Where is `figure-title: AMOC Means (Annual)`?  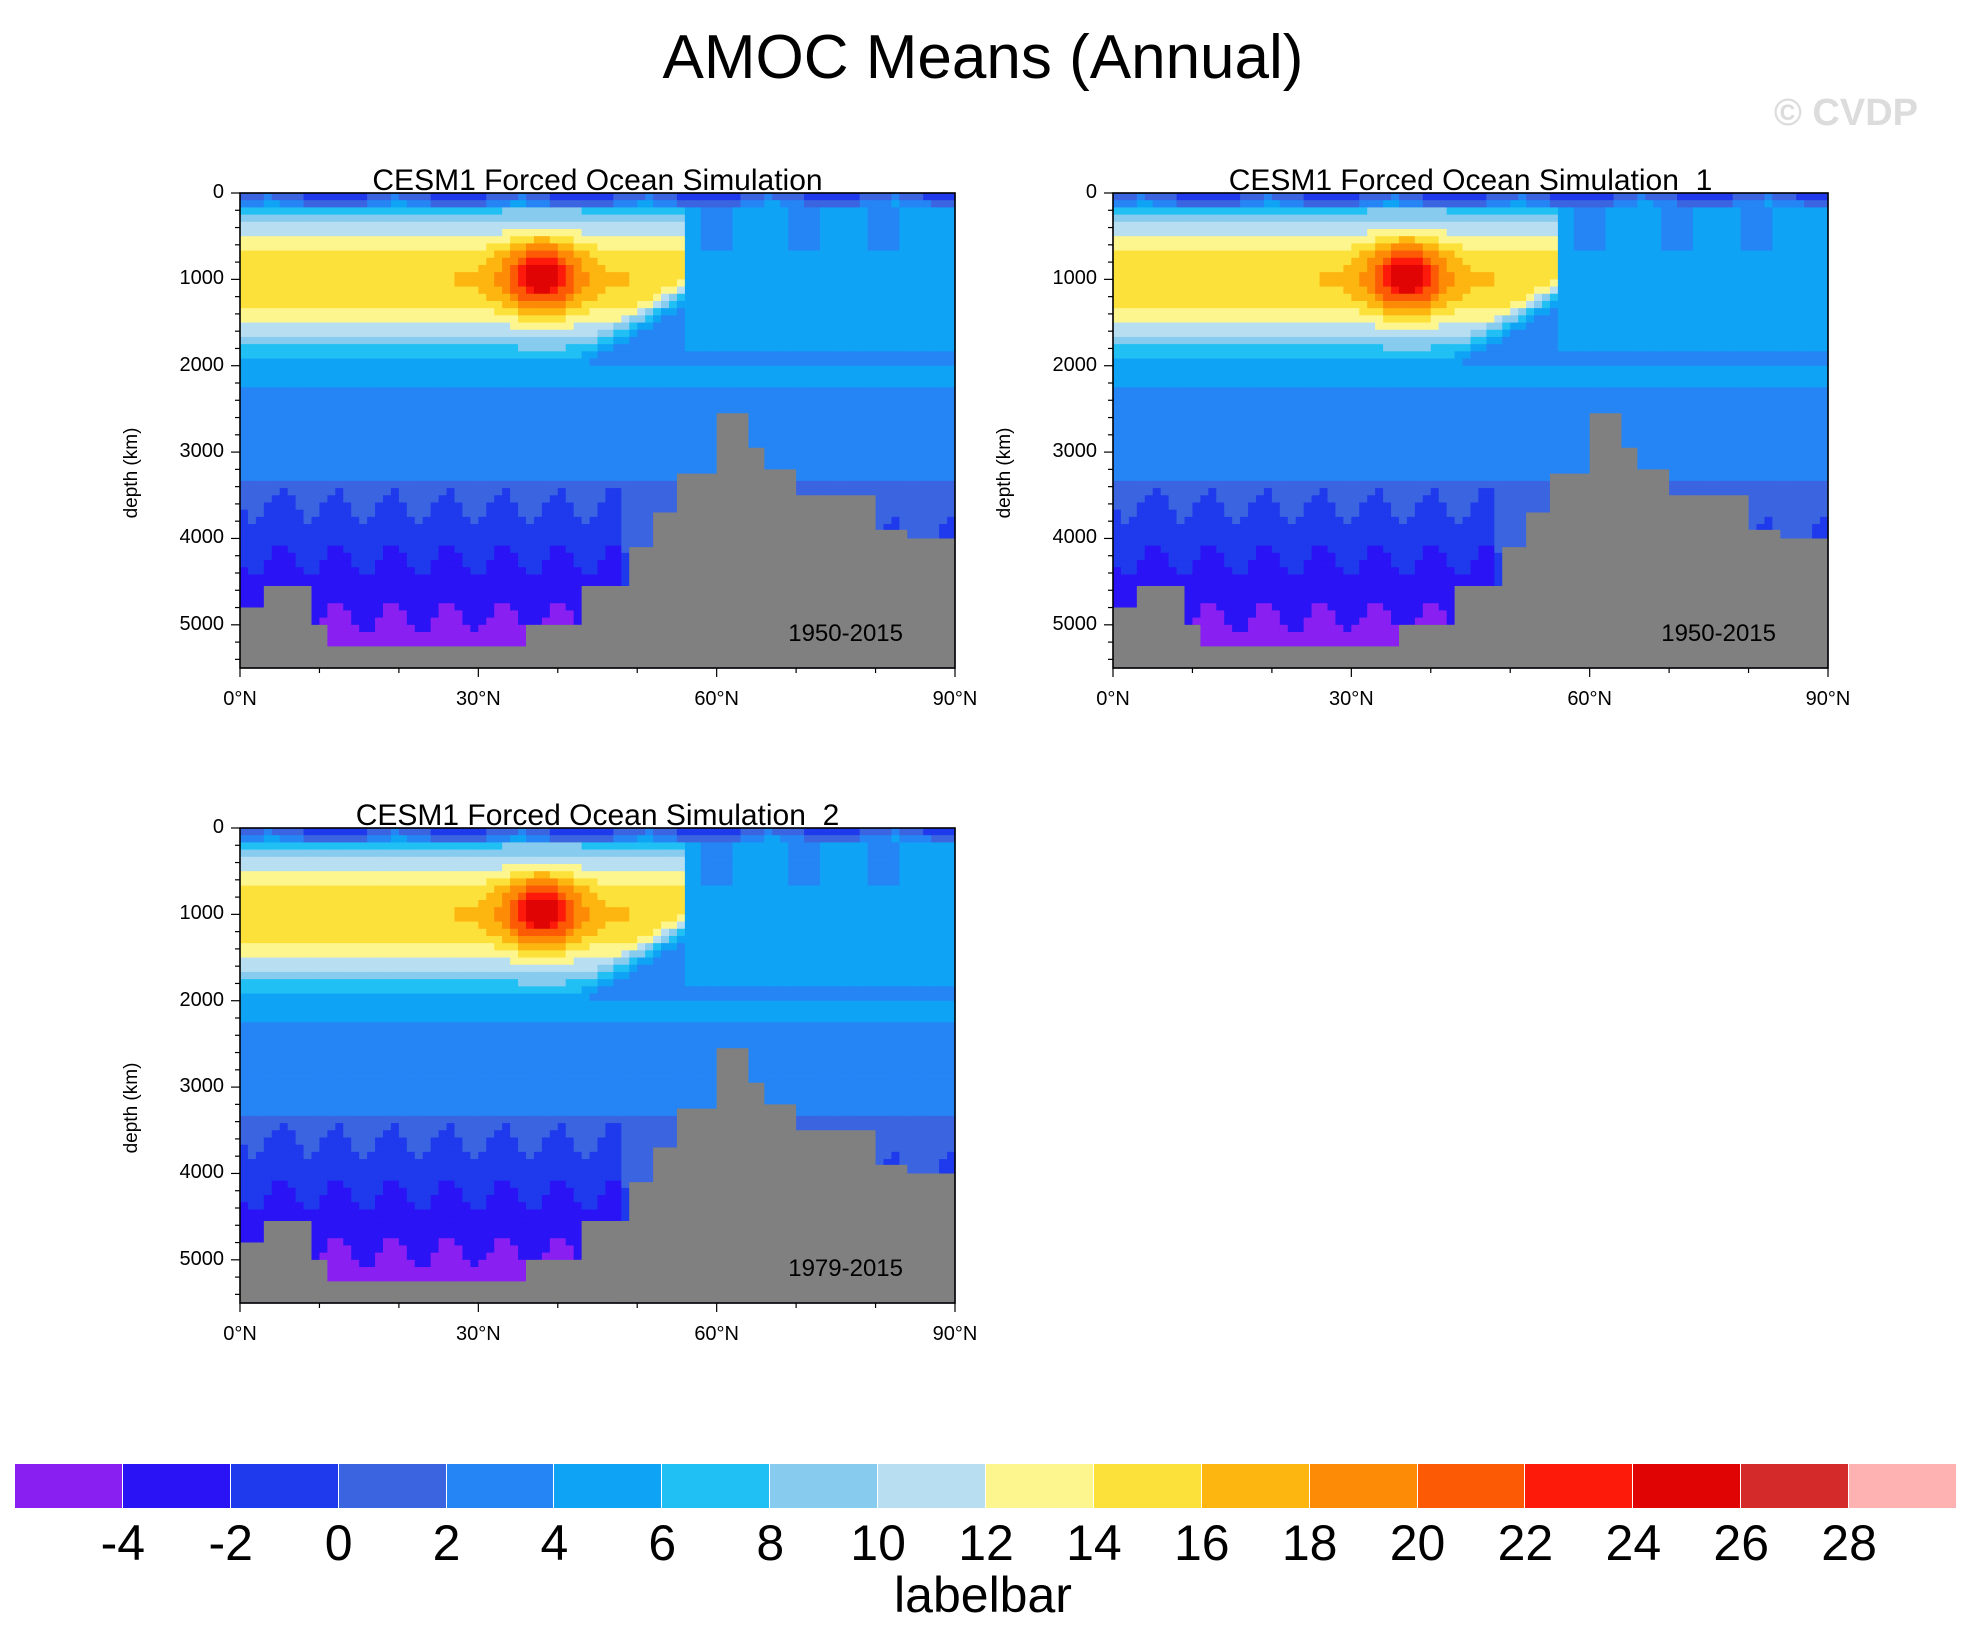 figure-title: AMOC Means (Annual) is located at coordinates (983, 57).